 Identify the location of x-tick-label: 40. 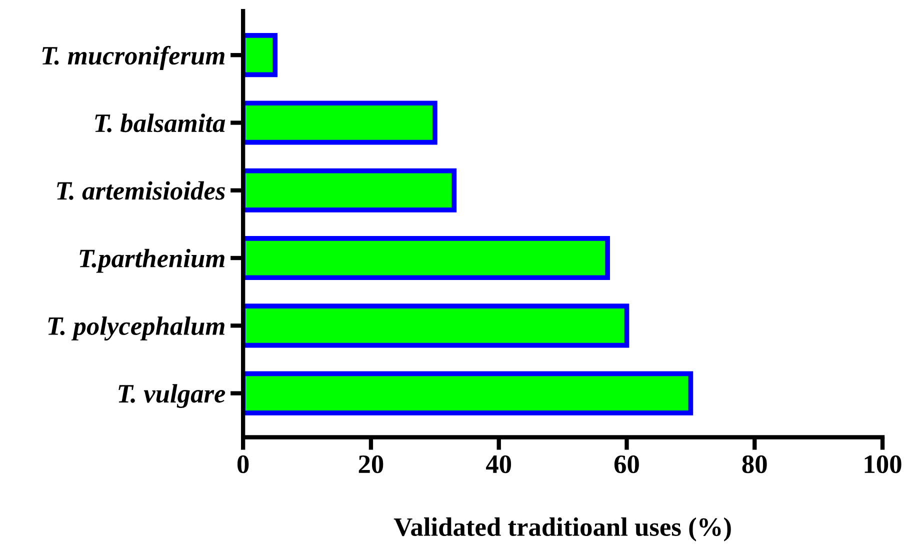
(499, 464).